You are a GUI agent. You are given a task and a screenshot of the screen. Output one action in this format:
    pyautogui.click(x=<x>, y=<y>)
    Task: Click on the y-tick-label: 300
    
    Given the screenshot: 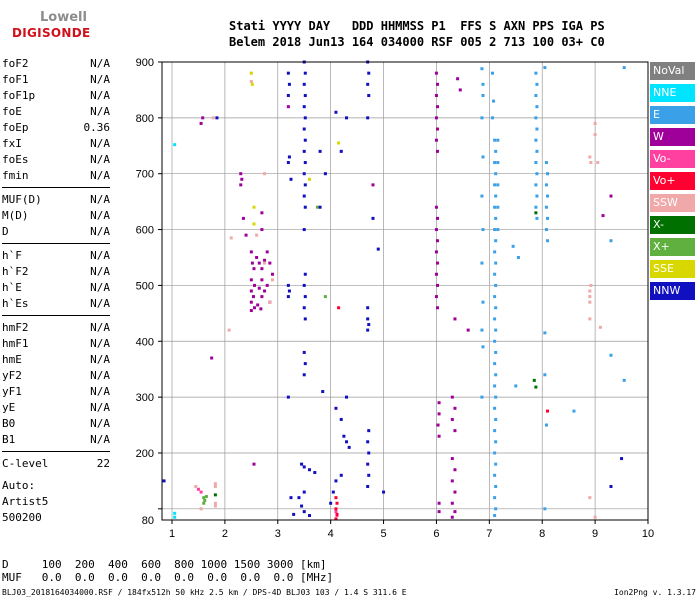 What is the action you would take?
    pyautogui.click(x=145, y=398)
    